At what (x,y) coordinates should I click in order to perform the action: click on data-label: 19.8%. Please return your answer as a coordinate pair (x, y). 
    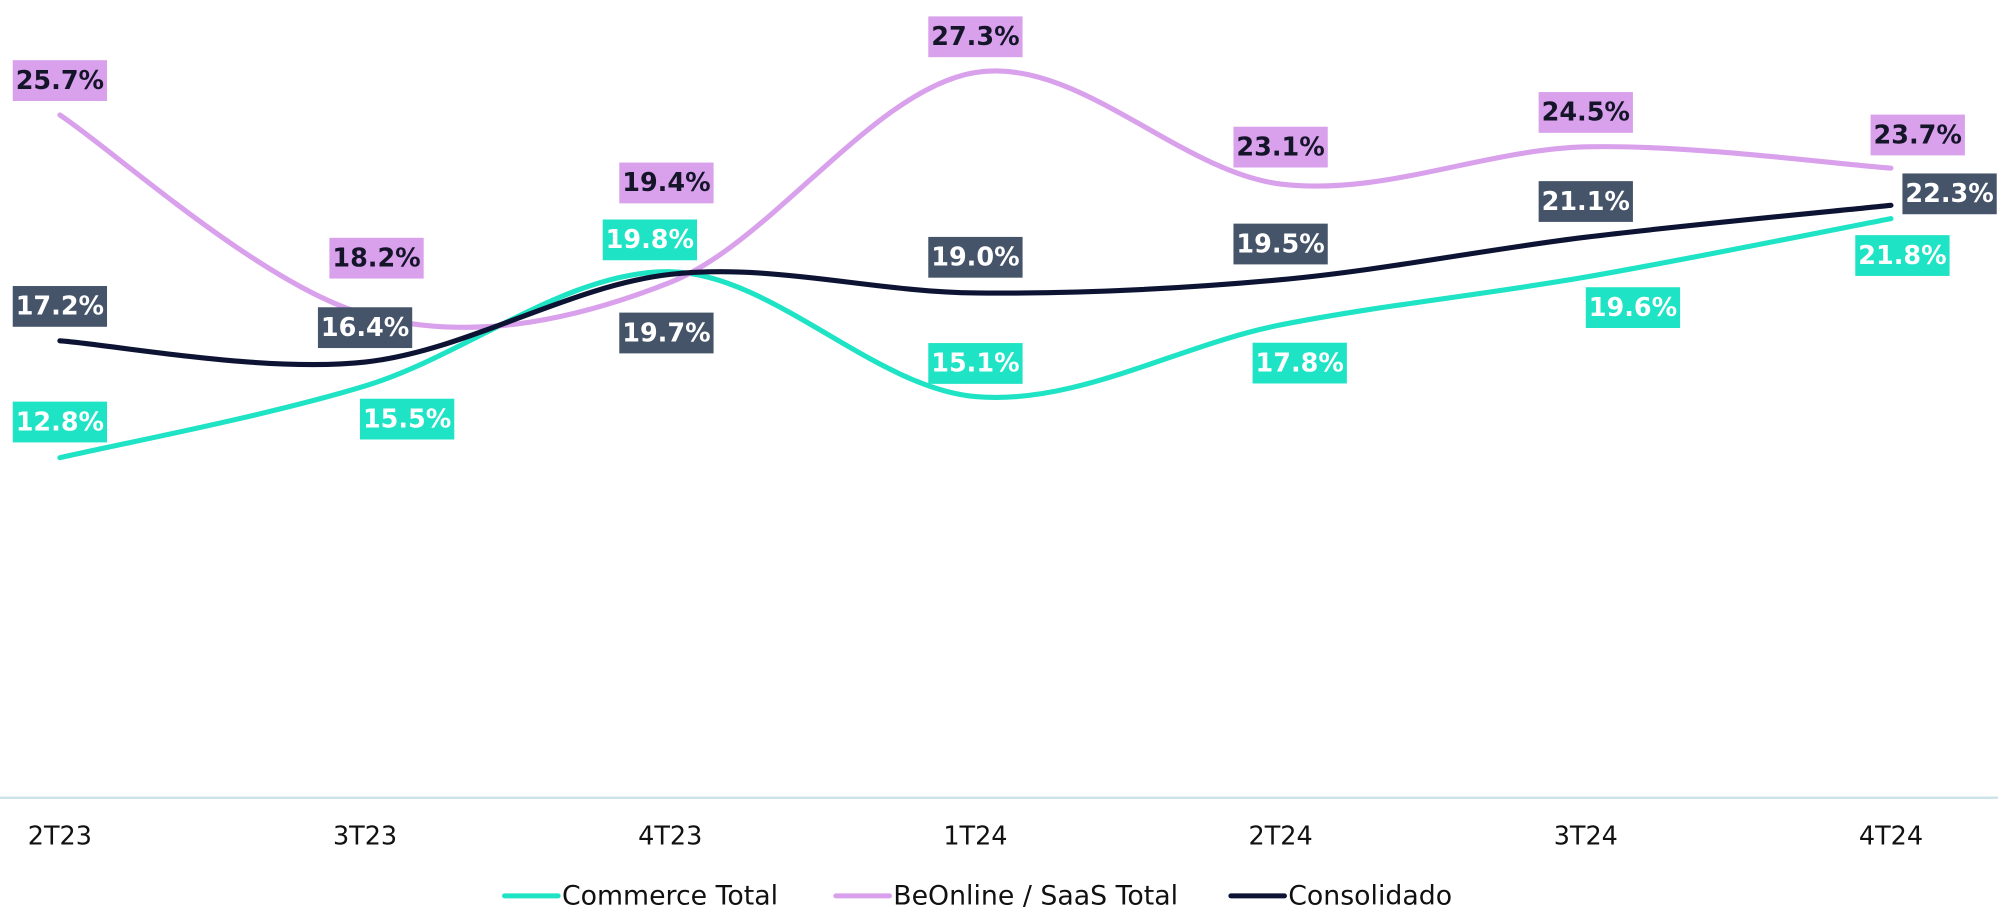
    Looking at the image, I should click on (650, 240).